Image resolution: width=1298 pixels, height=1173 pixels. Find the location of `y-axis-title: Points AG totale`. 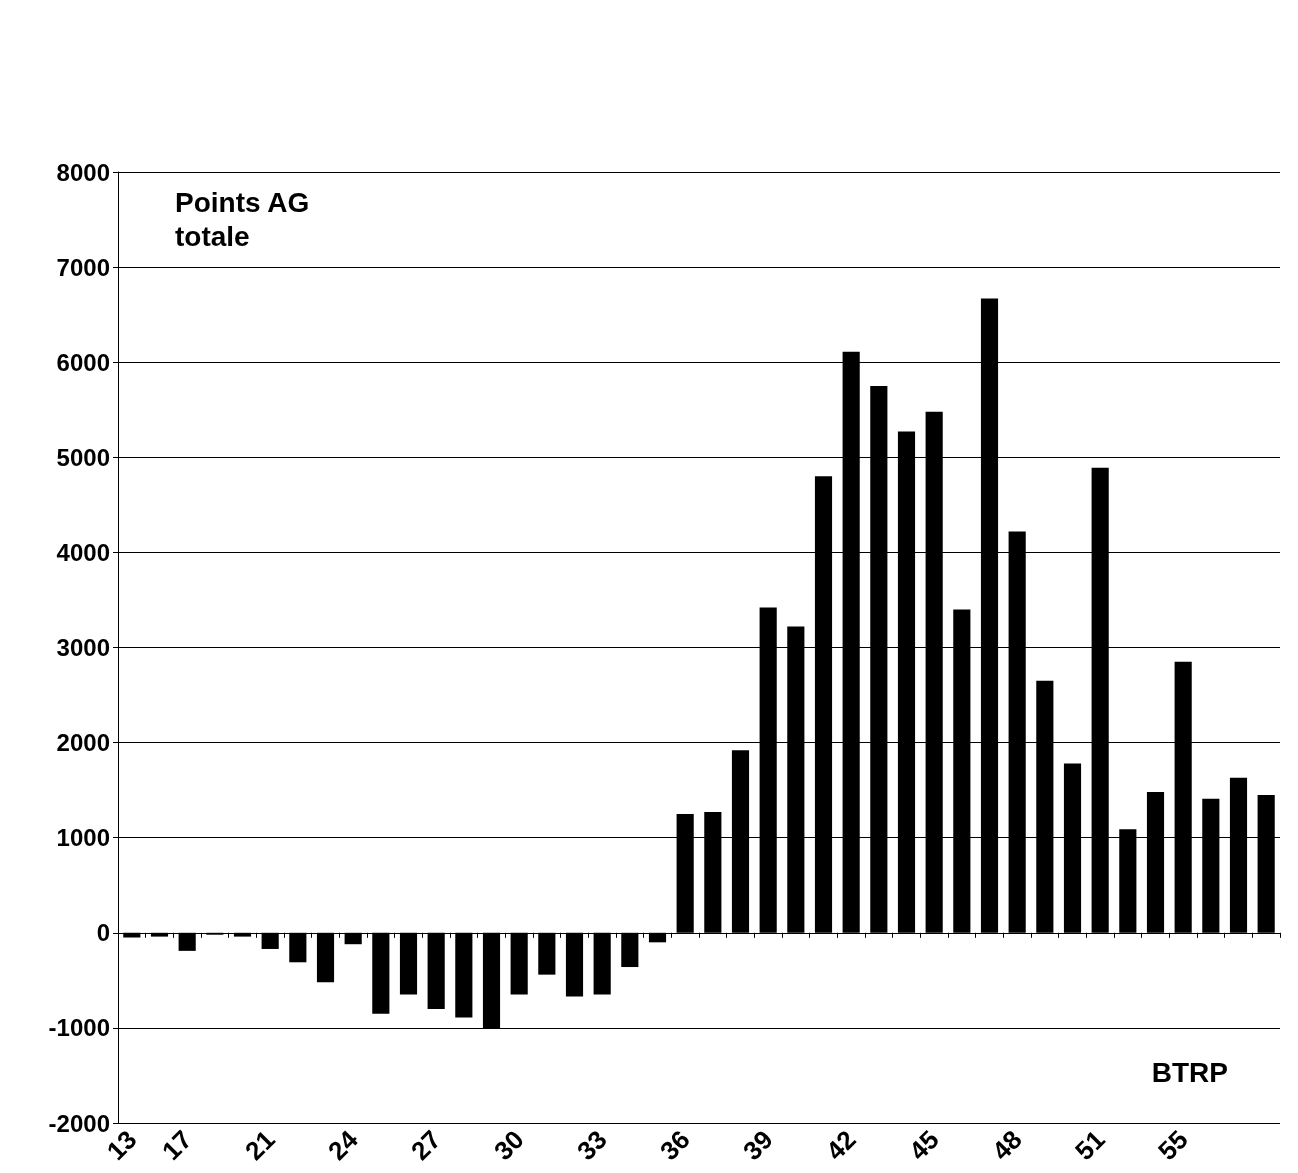

y-axis-title: Points AG totale is located at coordinates (246, 219).